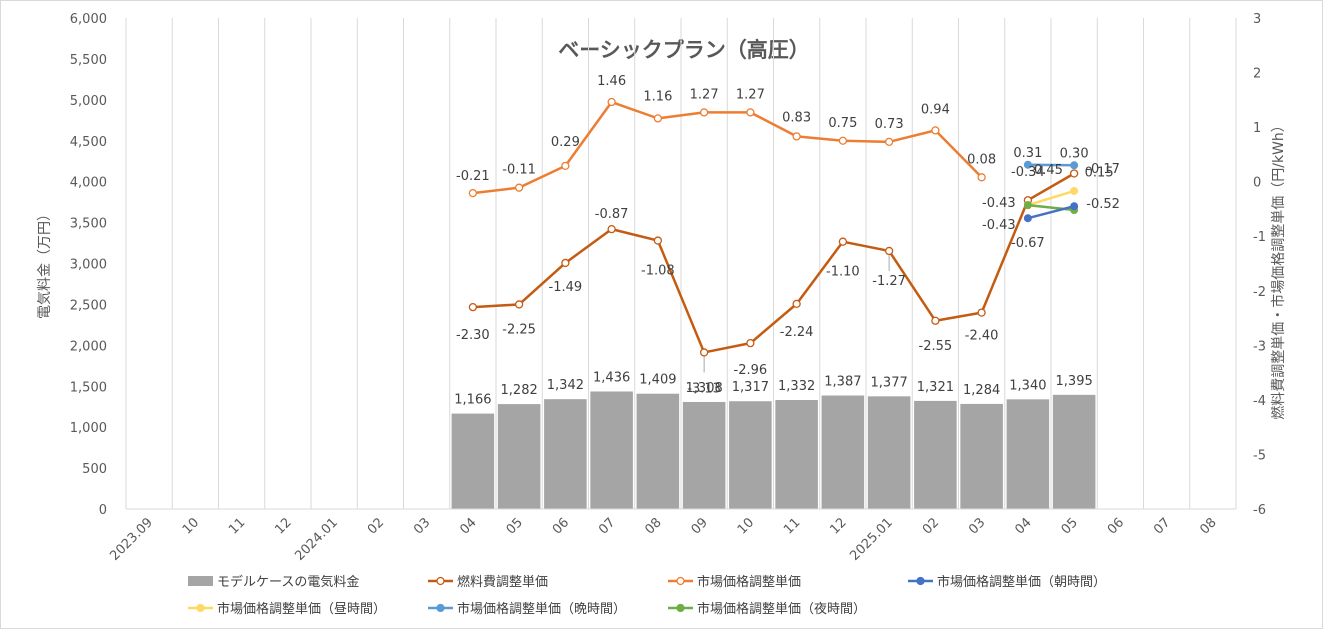 This screenshot has height=629, width=1323. What do you see at coordinates (1074, 381) in the screenshot?
I see `bar-data-label: 1,395` at bounding box center [1074, 381].